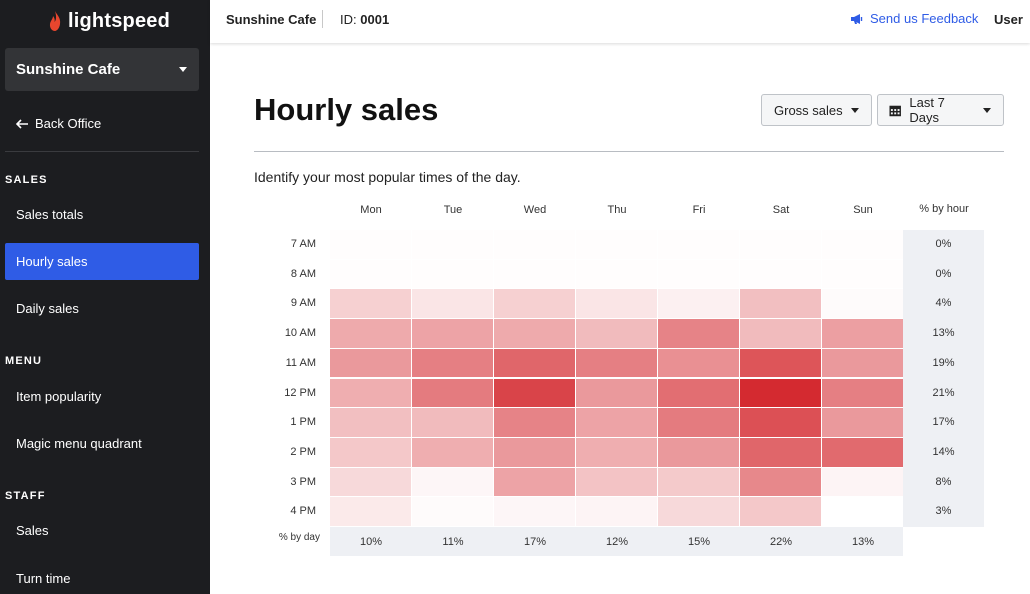  I want to click on heat-cell-fri-11-am, so click(698, 363).